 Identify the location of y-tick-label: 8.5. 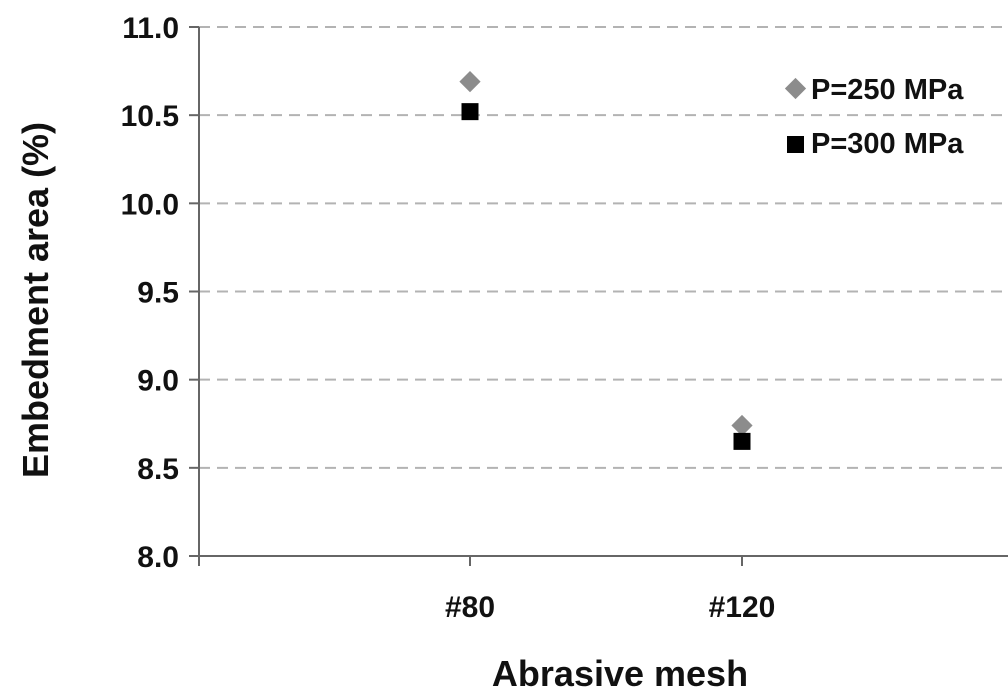
(158, 469).